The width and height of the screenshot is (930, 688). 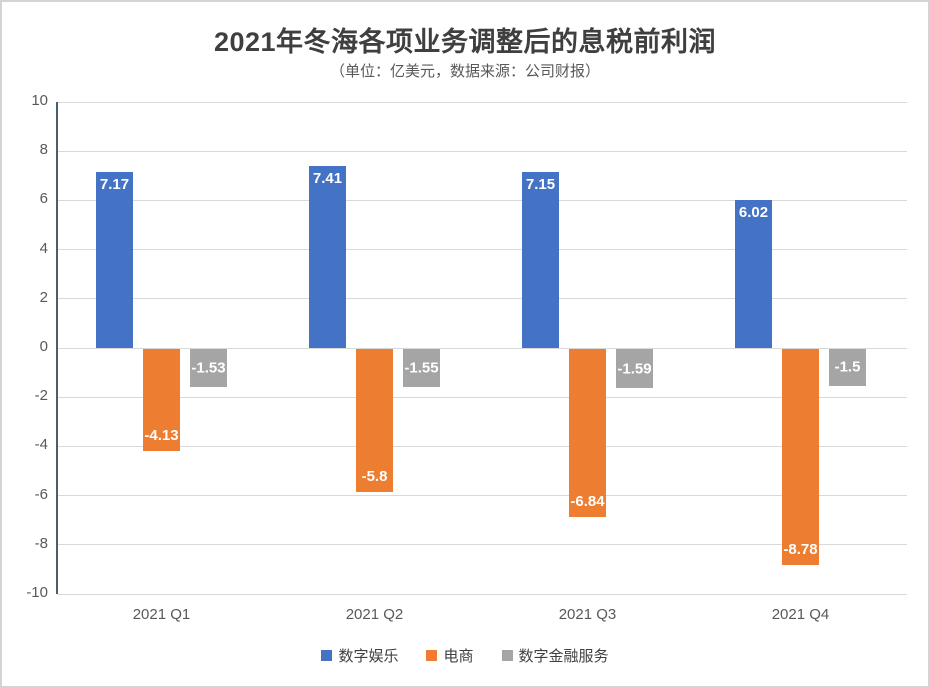 I want to click on legend-item: 电商, so click(x=450, y=655).